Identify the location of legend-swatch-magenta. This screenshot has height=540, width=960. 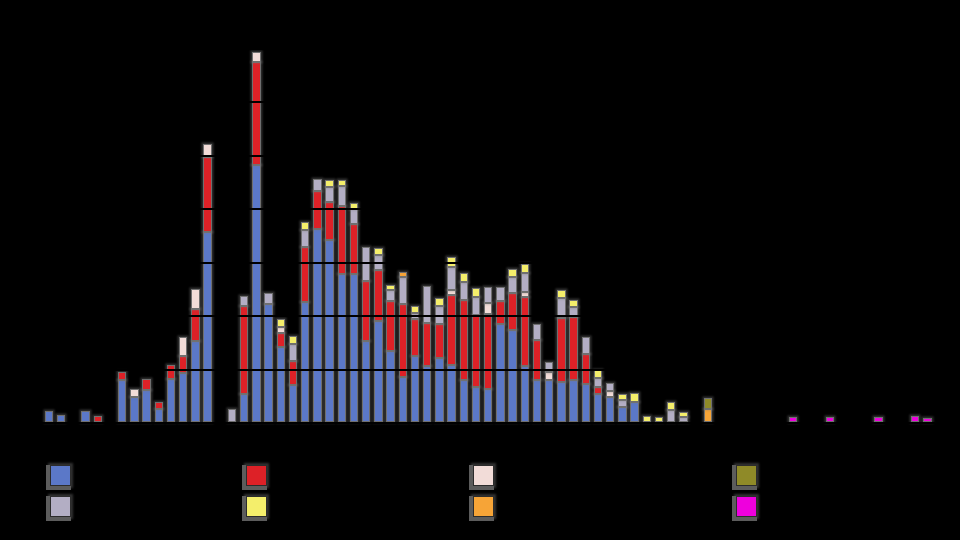
(746, 506).